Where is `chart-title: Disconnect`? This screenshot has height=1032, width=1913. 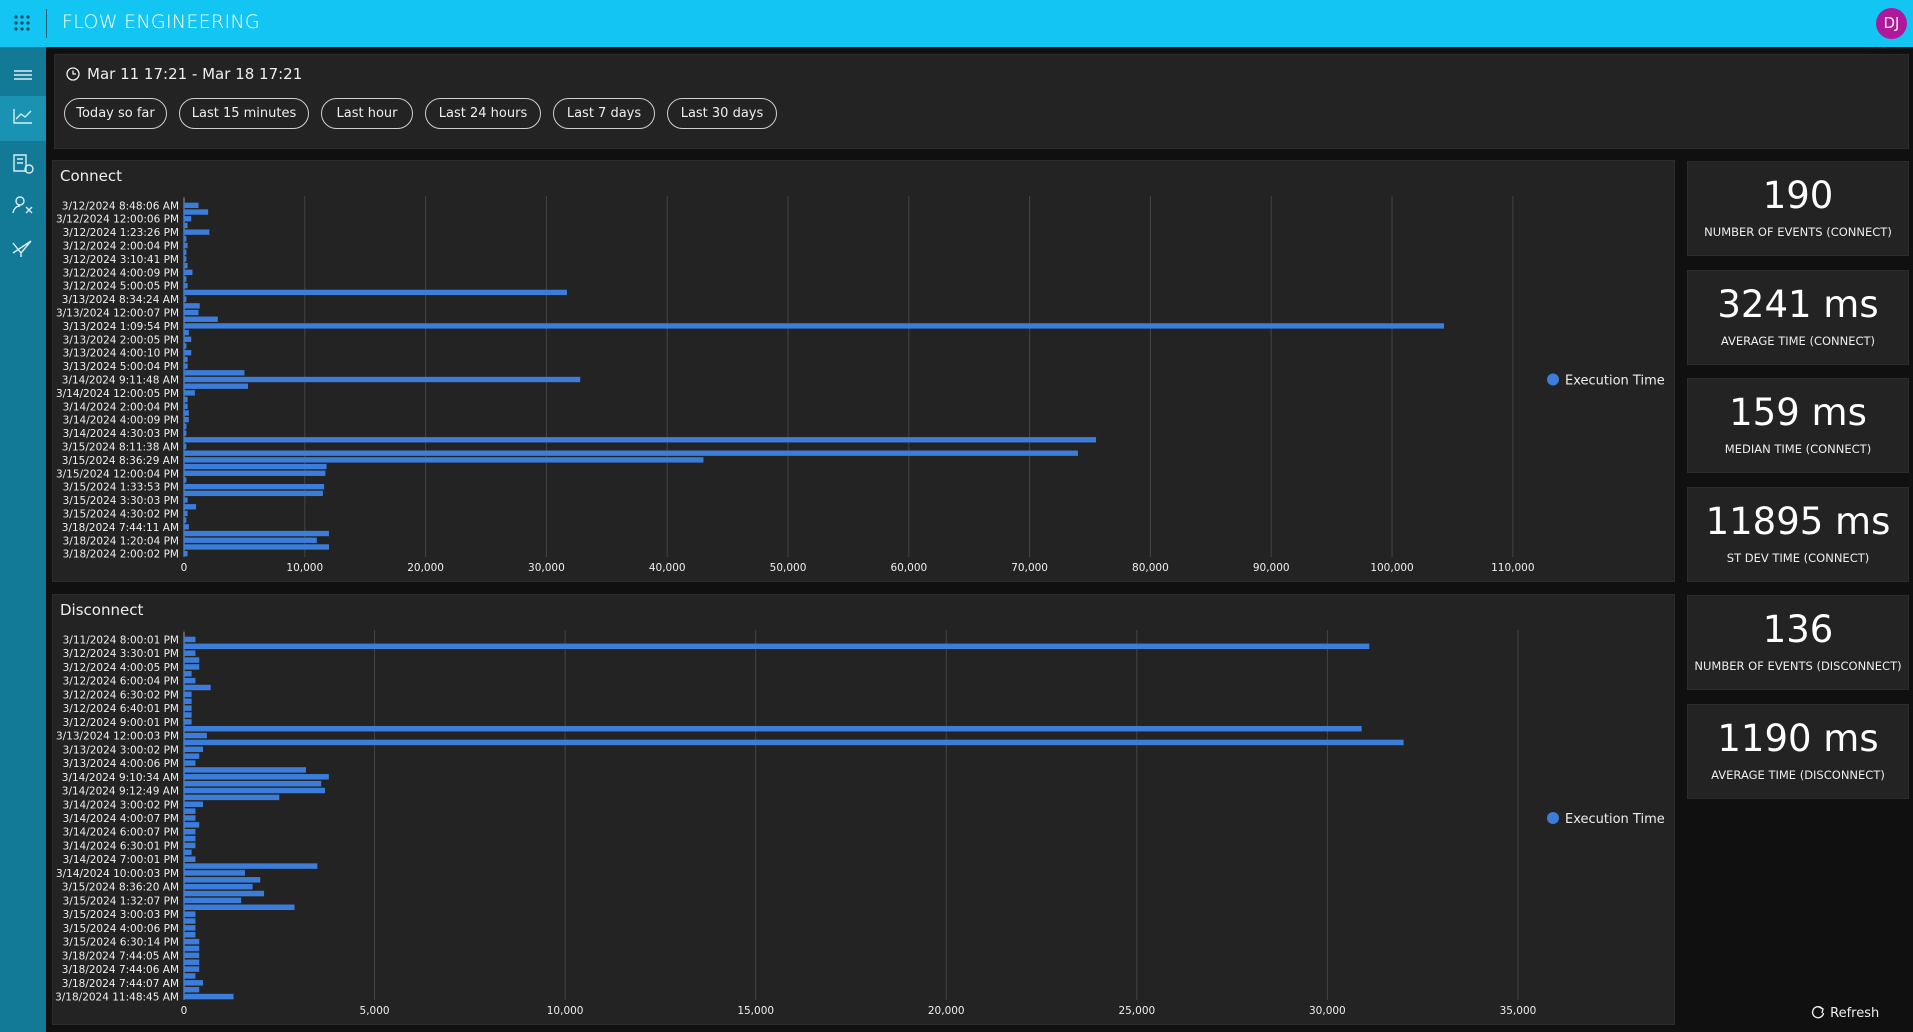 chart-title: Disconnect is located at coordinates (101, 610).